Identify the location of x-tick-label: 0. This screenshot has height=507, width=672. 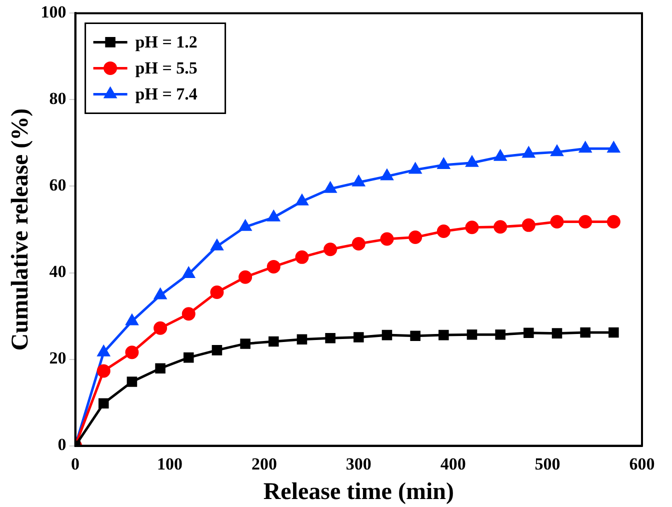
(75, 464).